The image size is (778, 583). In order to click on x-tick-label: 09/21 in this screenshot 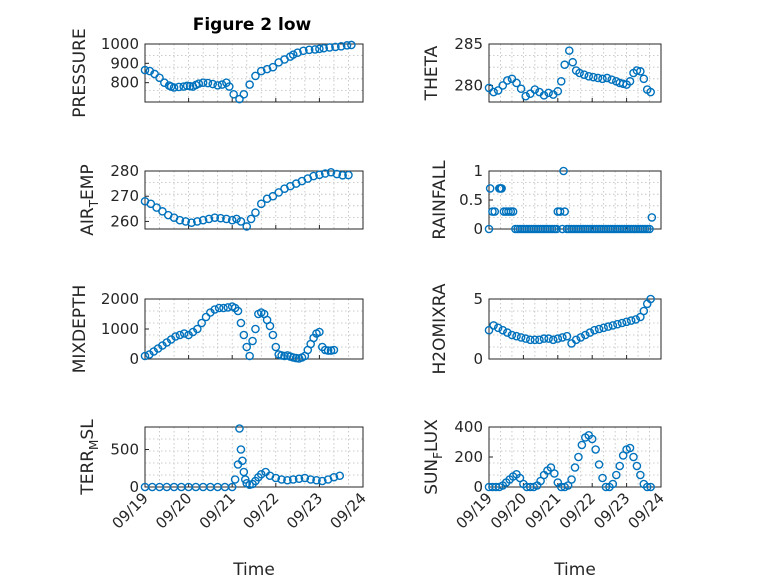, I will do `click(542, 510)`.